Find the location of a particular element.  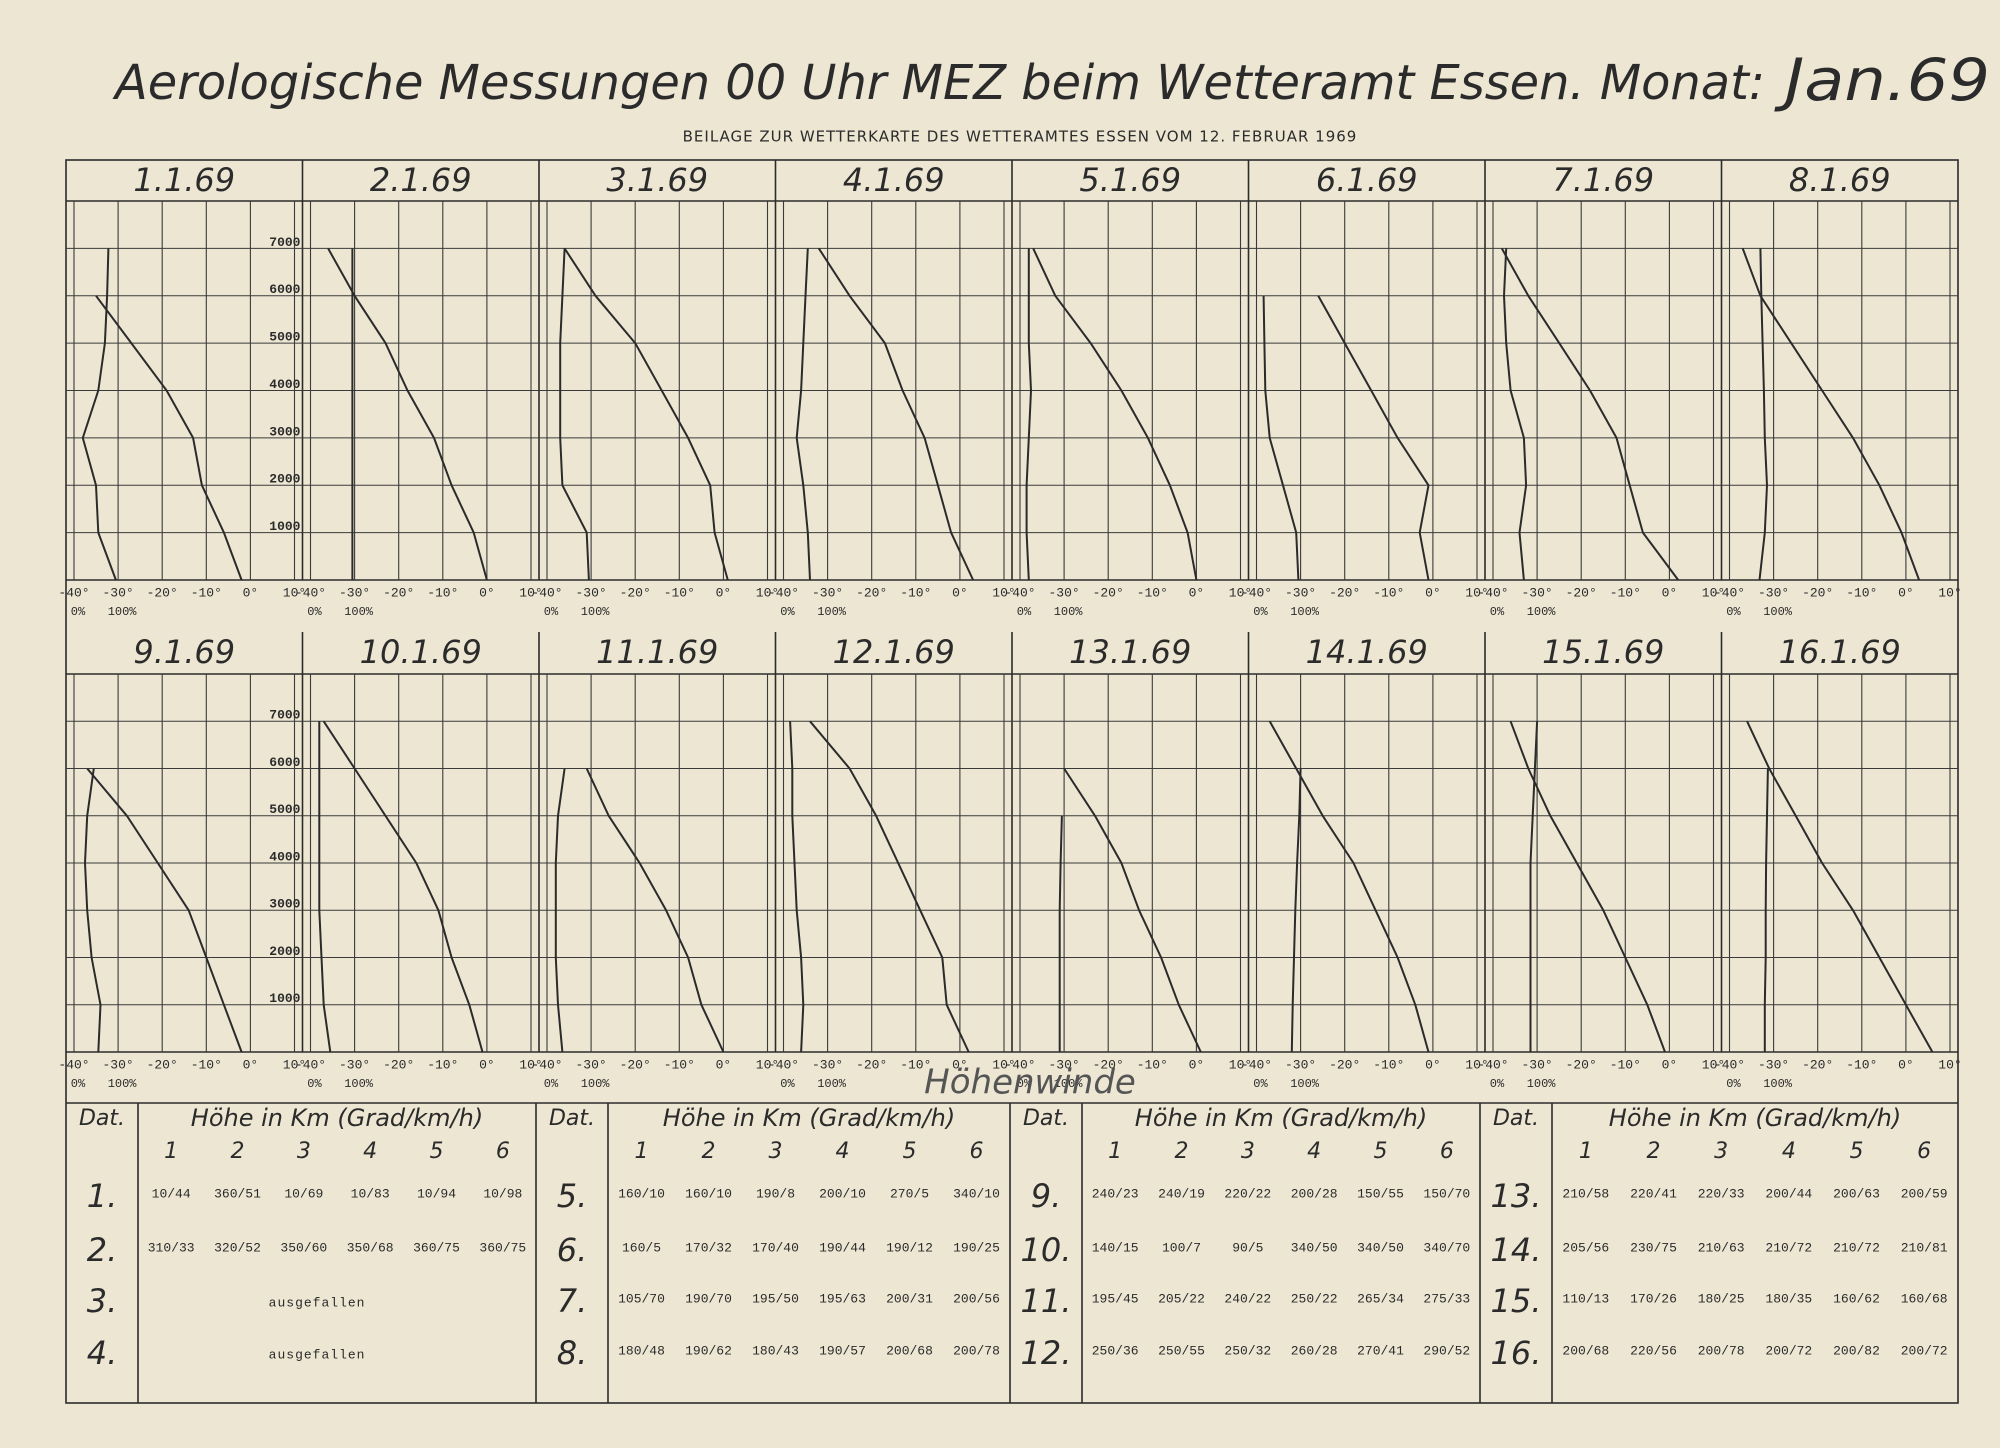

wind-value: 240/23 is located at coordinates (1115, 1193).